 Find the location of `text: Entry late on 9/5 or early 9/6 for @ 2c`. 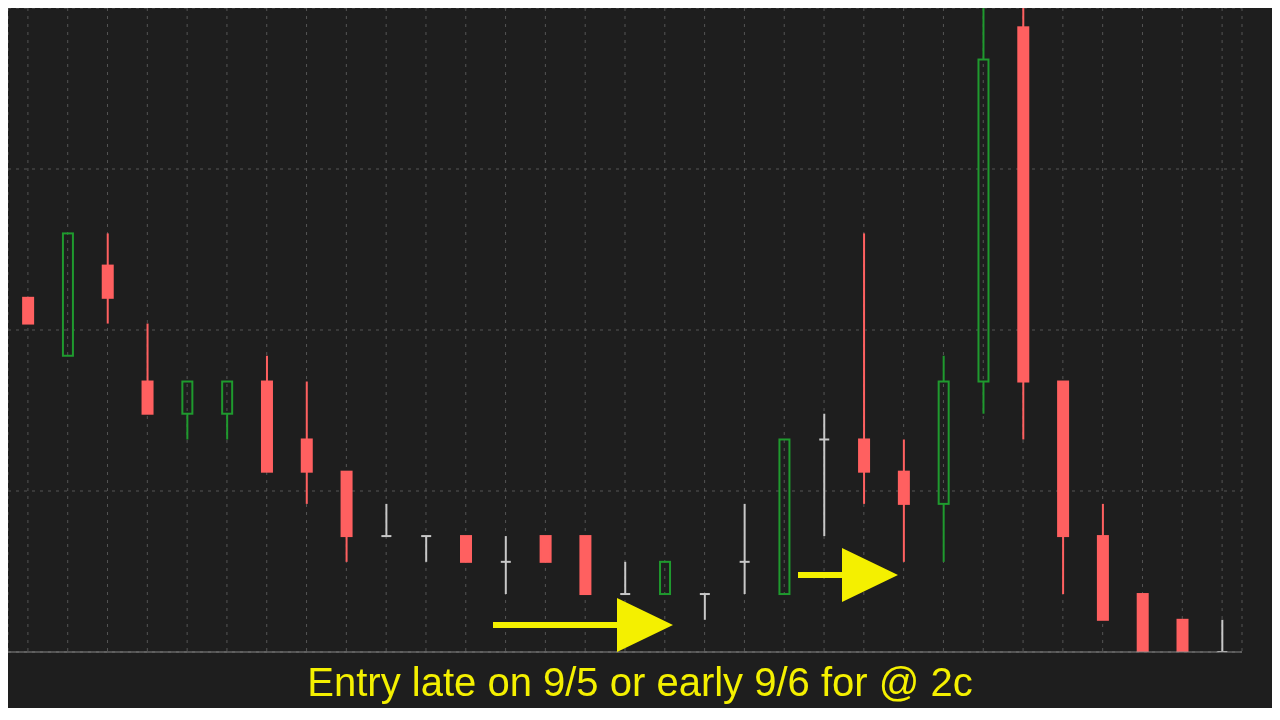

text: Entry late on 9/5 or early 9/6 for @ 2c is located at coordinates (640, 682).